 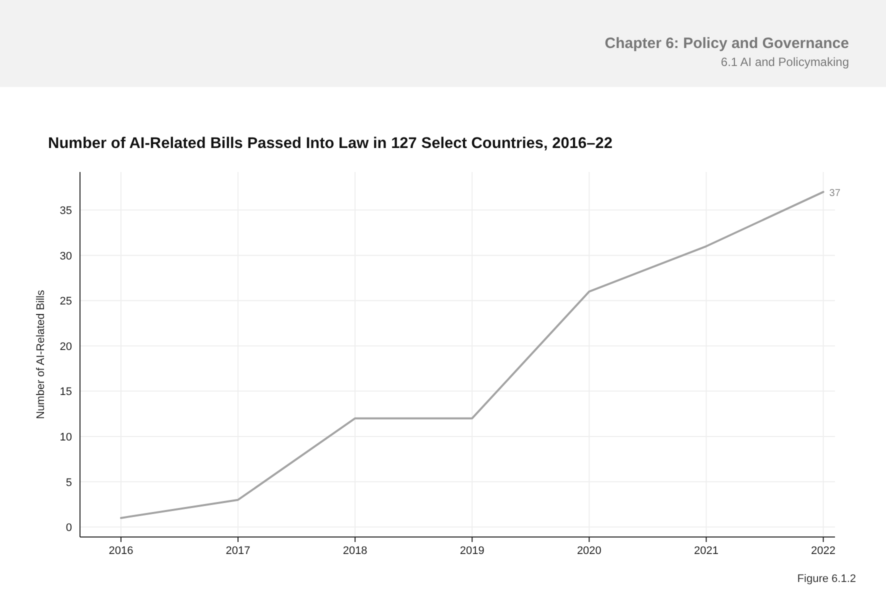 What do you see at coordinates (823, 551) in the screenshot?
I see `x-tick-label: 2022` at bounding box center [823, 551].